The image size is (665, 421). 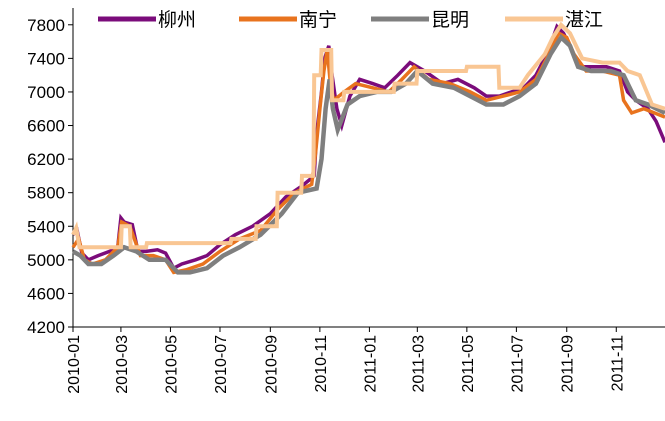 What do you see at coordinates (46, 159) in the screenshot?
I see `y-tick-label: 6200` at bounding box center [46, 159].